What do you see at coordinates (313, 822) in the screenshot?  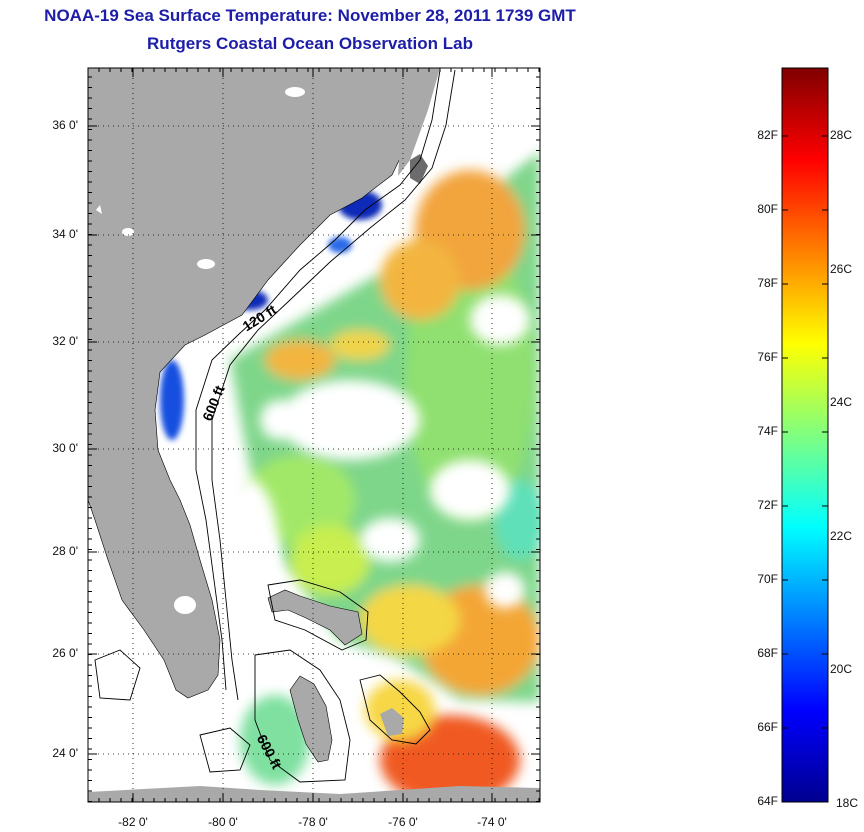 I see `lon-label: -78 0'` at bounding box center [313, 822].